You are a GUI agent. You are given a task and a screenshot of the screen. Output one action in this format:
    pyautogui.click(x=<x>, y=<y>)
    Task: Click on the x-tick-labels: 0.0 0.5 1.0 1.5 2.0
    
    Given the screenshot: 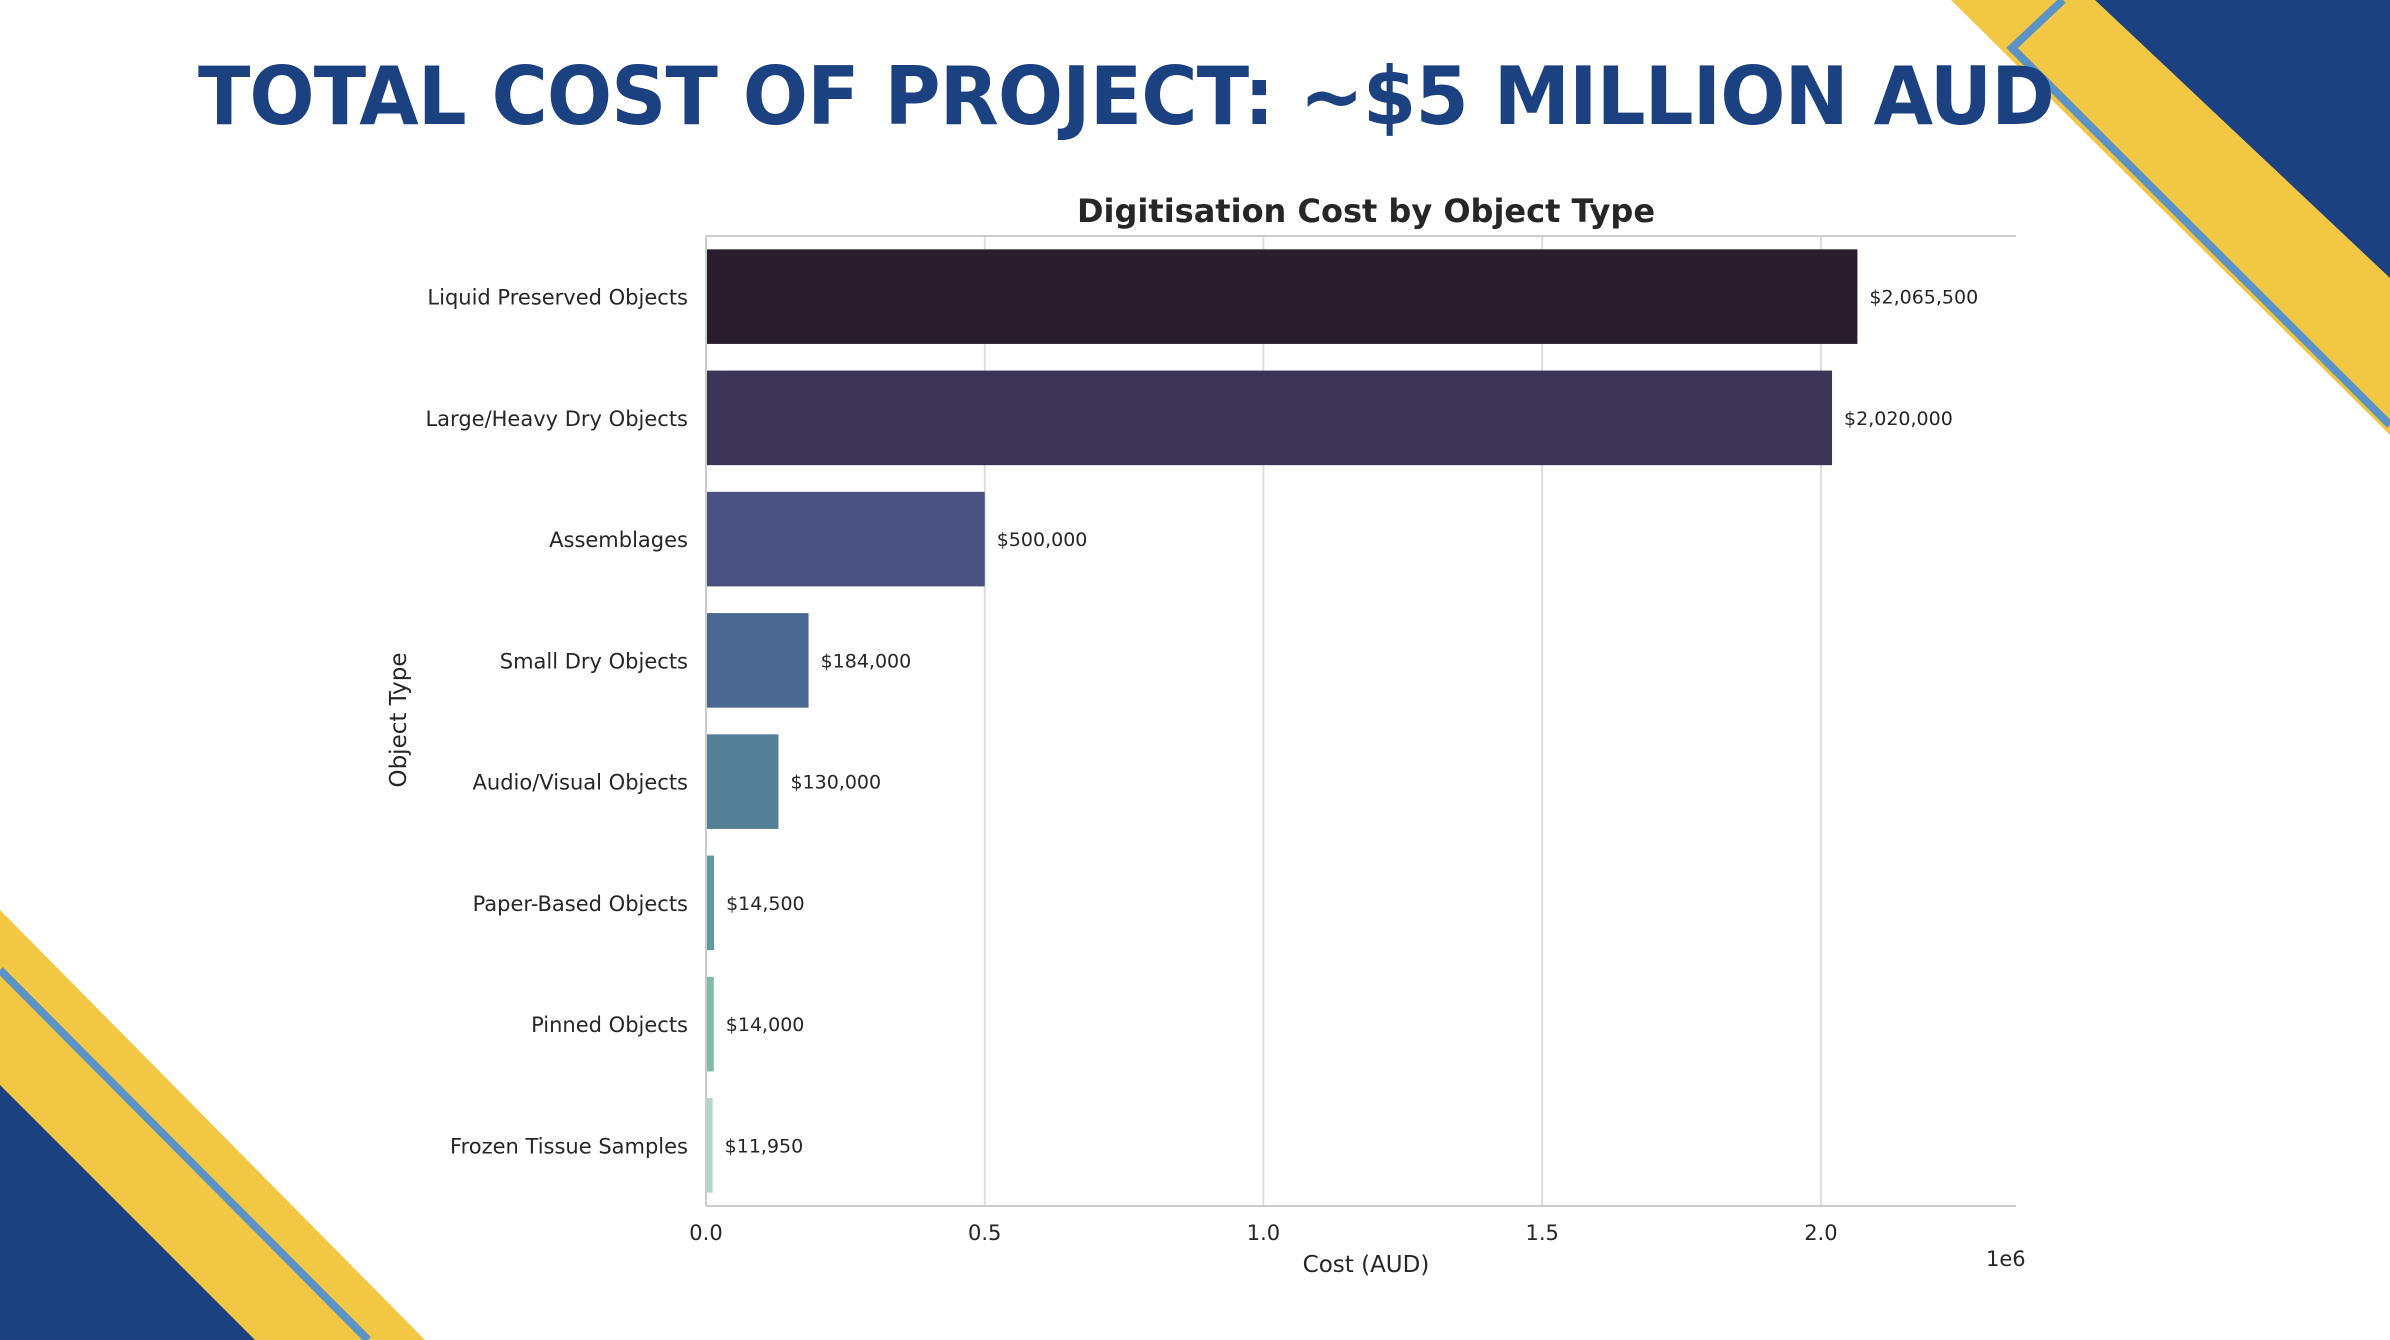 What is the action you would take?
    pyautogui.click(x=1263, y=1233)
    